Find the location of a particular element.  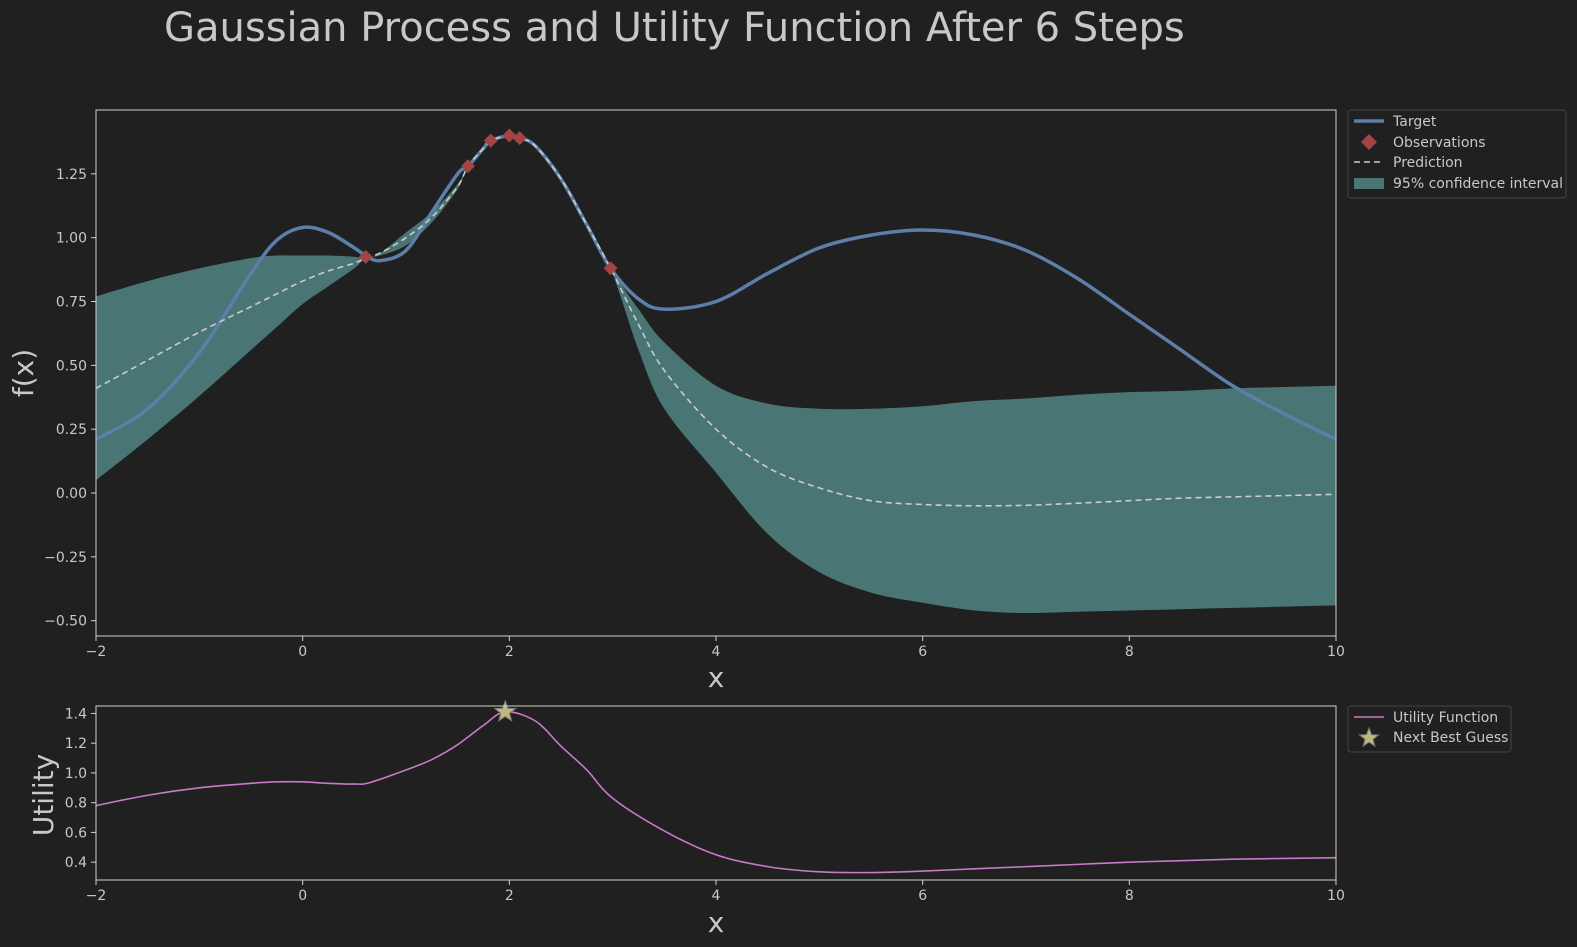

utility-plot-data is located at coordinates (716, 786).